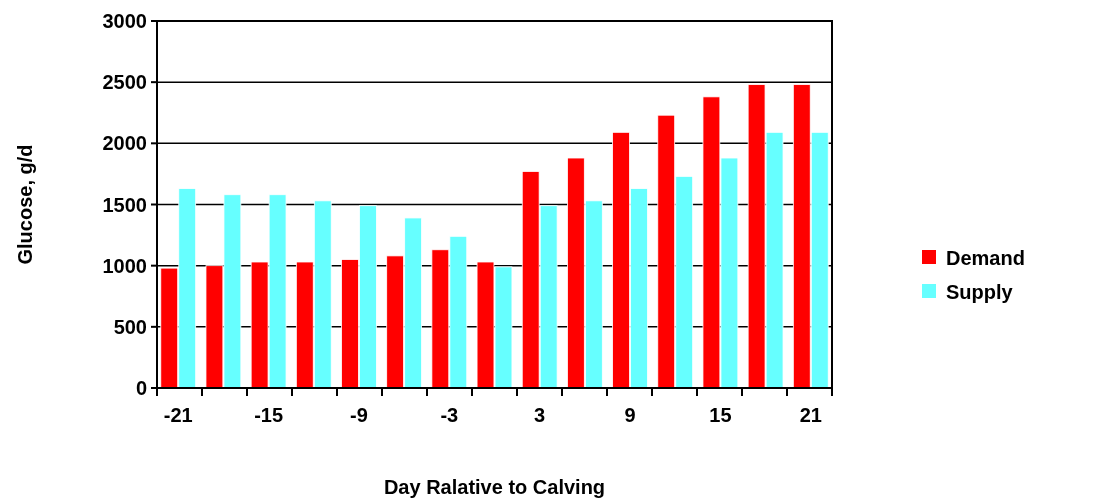 The image size is (1110, 504). Describe the element at coordinates (980, 292) in the screenshot. I see `legend-label: Supply` at that location.